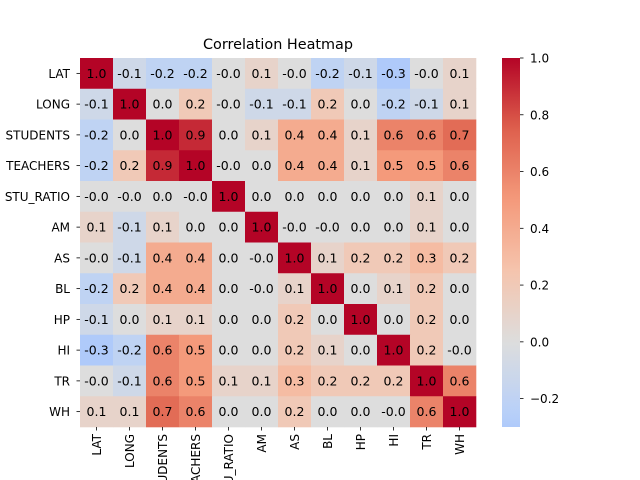  I want to click on colorbar-tick-label: 0.2, so click(539, 286).